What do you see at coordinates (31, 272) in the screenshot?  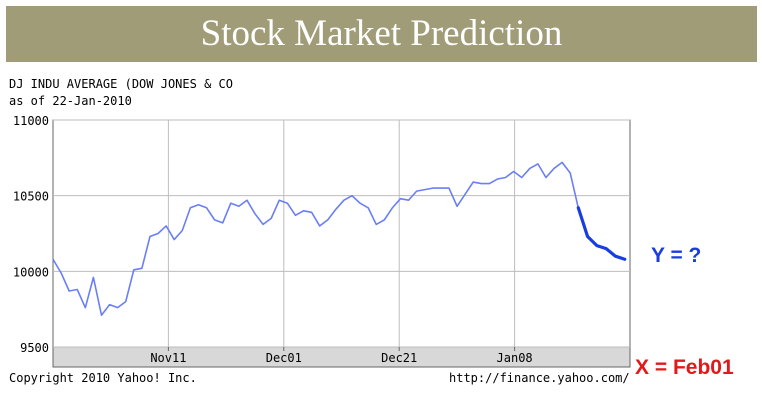 I see `y-tick-label: 10000` at bounding box center [31, 272].